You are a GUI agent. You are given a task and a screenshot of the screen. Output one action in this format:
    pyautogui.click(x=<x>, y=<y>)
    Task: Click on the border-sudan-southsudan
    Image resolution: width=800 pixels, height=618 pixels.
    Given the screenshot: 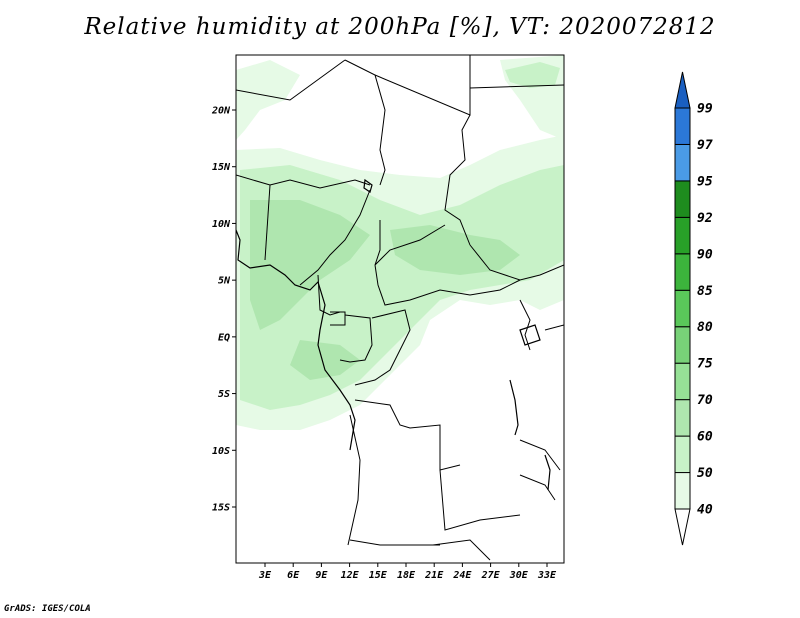 What is the action you would take?
    pyautogui.click(x=516, y=262)
    